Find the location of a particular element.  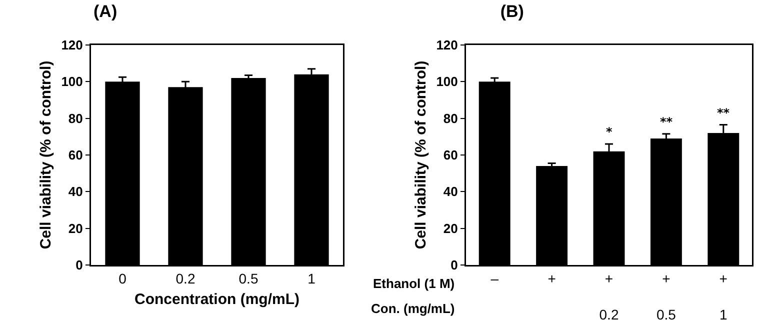

x-tick-label: + is located at coordinates (552, 278).